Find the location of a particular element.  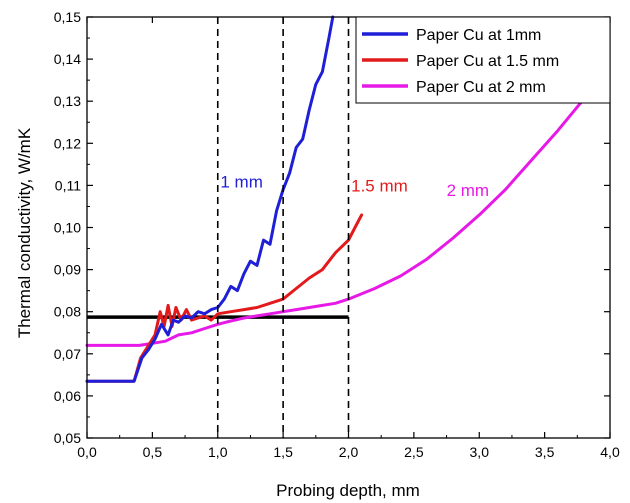

y-axis-label: Thermal conductivity, W/mK is located at coordinates (24, 232).